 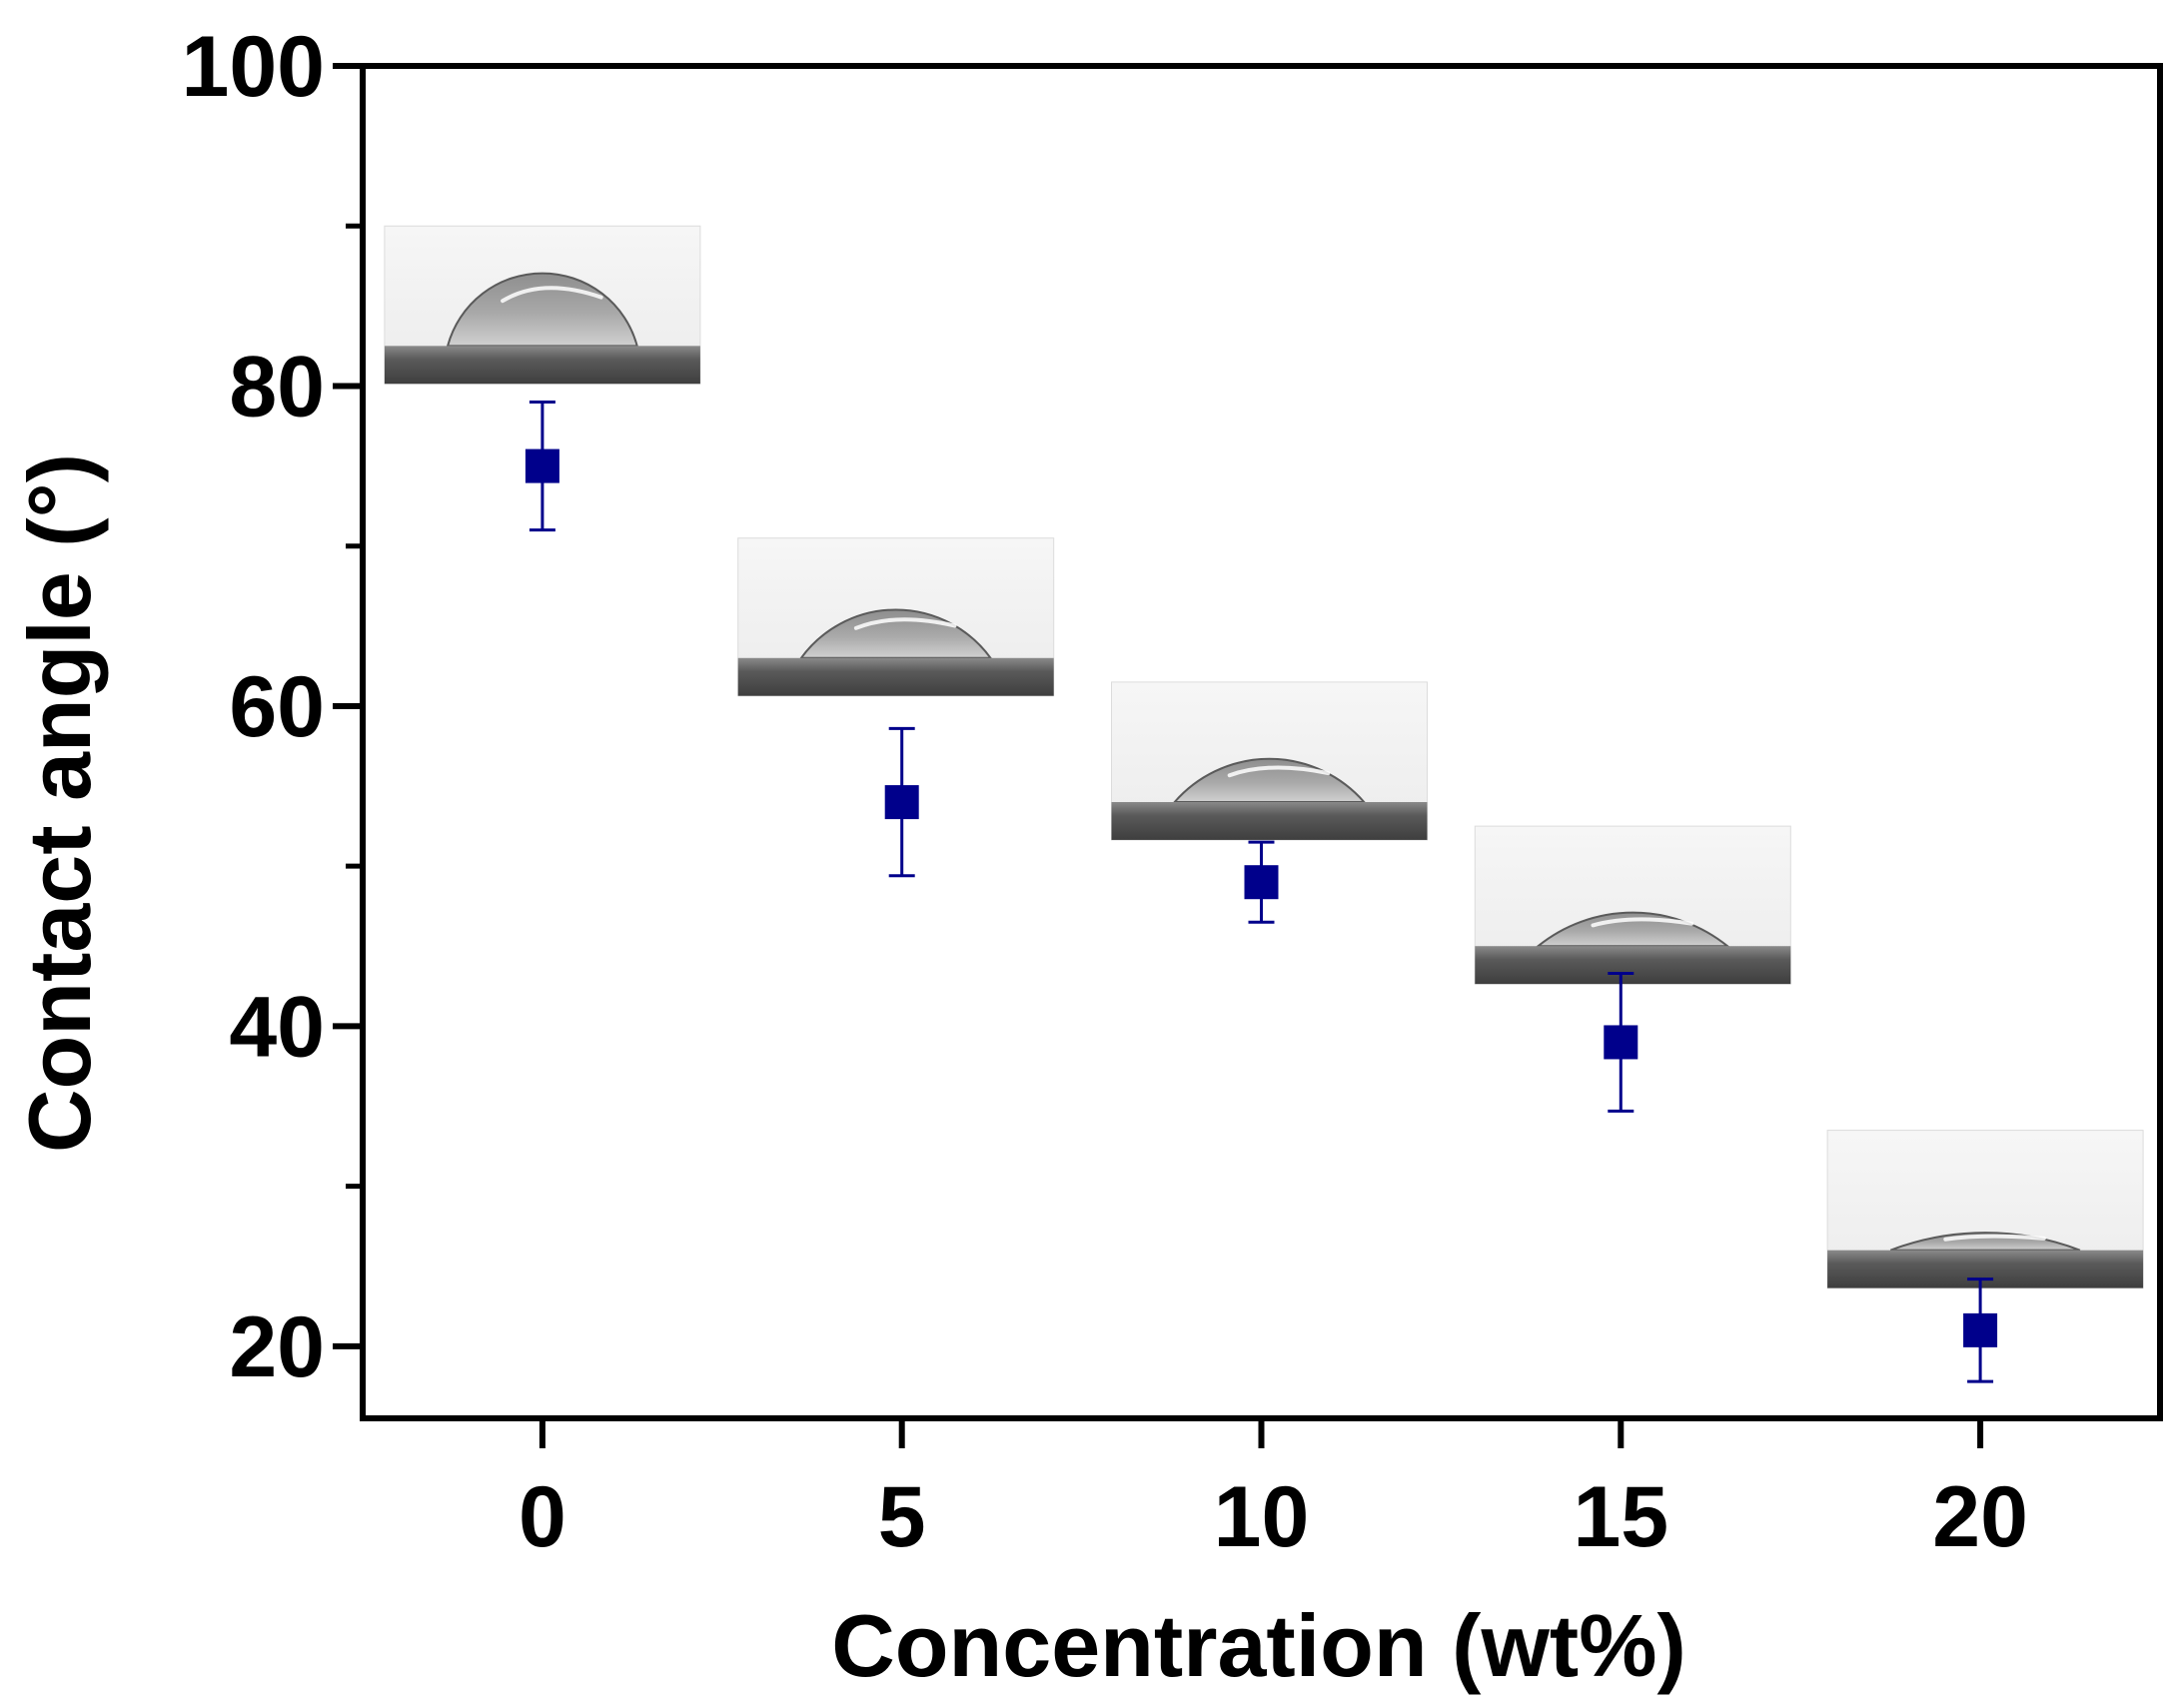 I want to click on y-tick-label: 40, so click(x=277, y=1027).